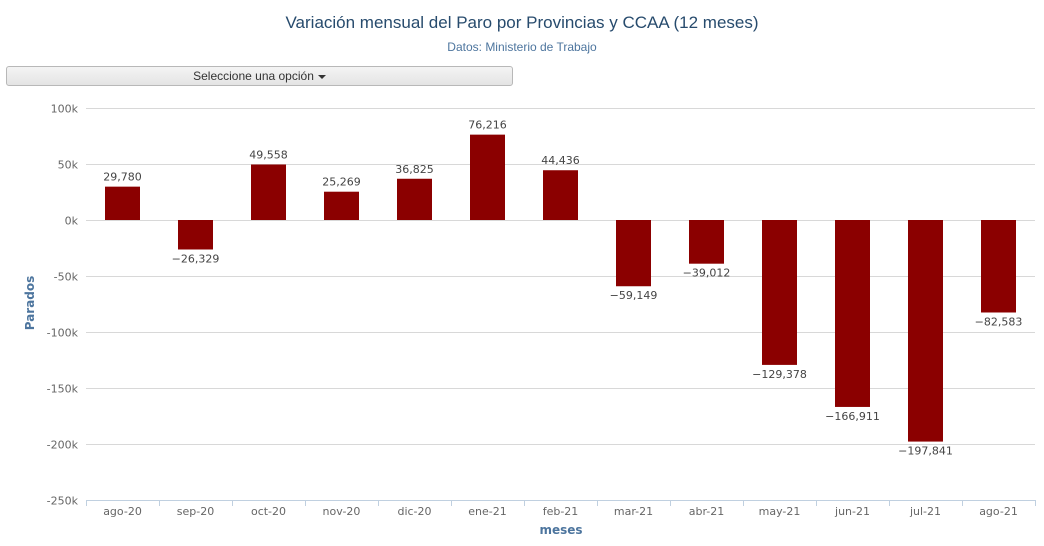 The width and height of the screenshot is (1044, 546). What do you see at coordinates (342, 511) in the screenshot?
I see `x-tick-label: nov-20` at bounding box center [342, 511].